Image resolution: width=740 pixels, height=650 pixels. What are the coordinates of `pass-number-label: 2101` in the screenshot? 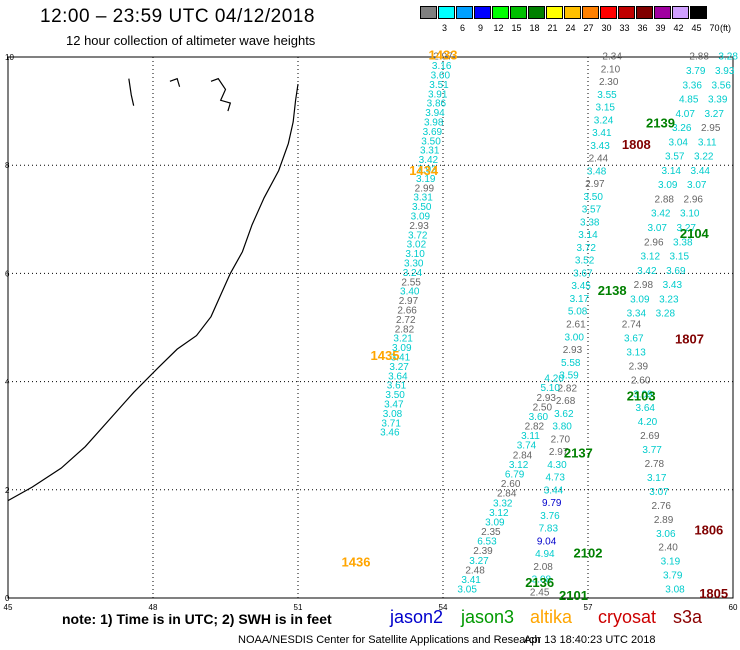 It's located at (573, 595).